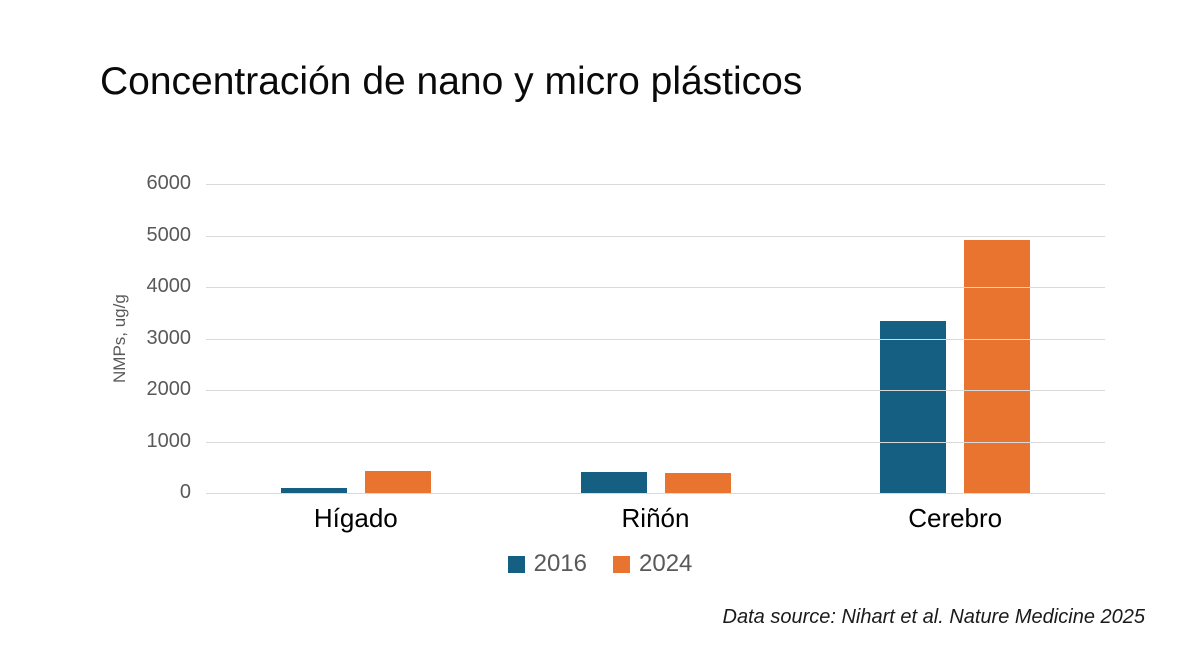 Image resolution: width=1200 pixels, height=659 pixels. I want to click on legend-label-2016: 2016, so click(560, 563).